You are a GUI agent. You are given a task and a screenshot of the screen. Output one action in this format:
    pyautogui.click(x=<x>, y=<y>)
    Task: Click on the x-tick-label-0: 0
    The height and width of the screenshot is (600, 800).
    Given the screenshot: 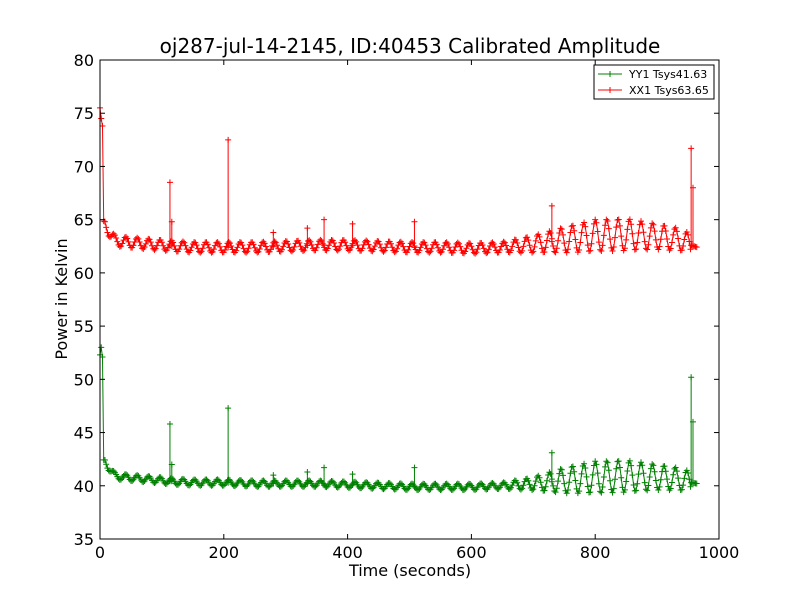 What is the action you would take?
    pyautogui.click(x=100, y=552)
    